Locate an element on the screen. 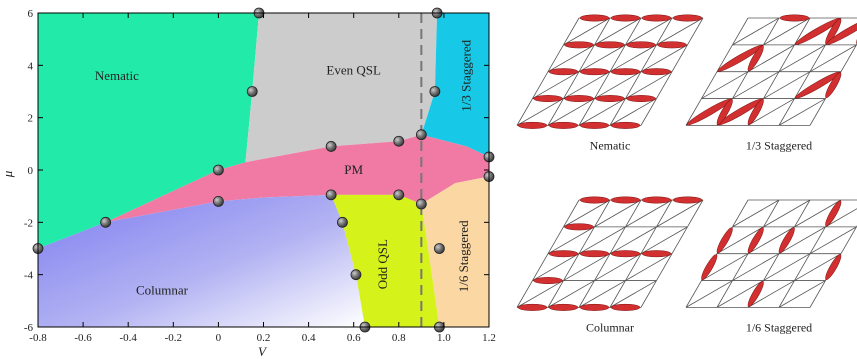 The image size is (857, 359). y-tick-label: -6 is located at coordinates (29, 328).